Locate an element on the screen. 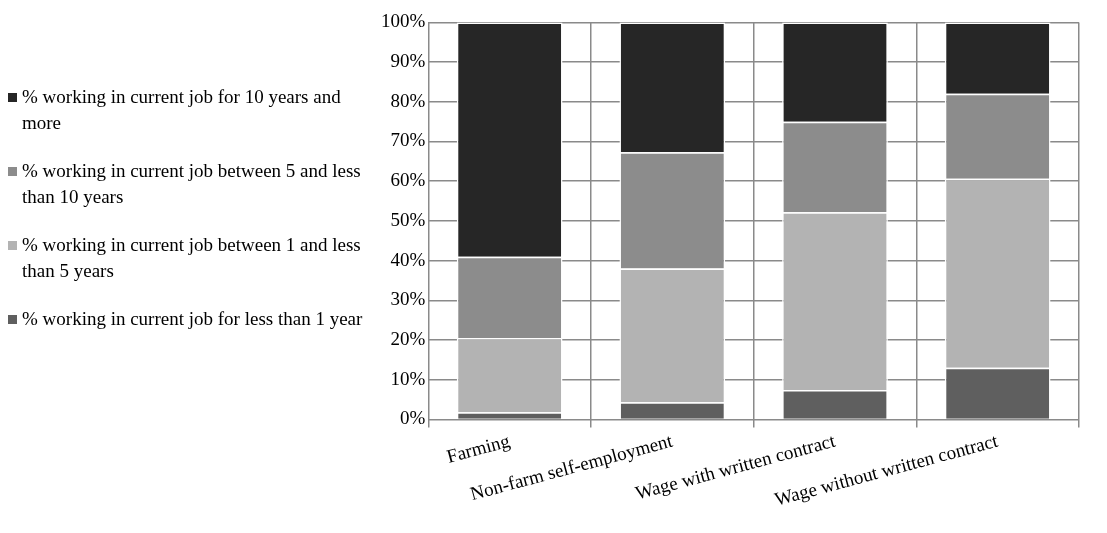 This screenshot has height=533, width=1107. y-tick-label: 80% is located at coordinates (408, 100).